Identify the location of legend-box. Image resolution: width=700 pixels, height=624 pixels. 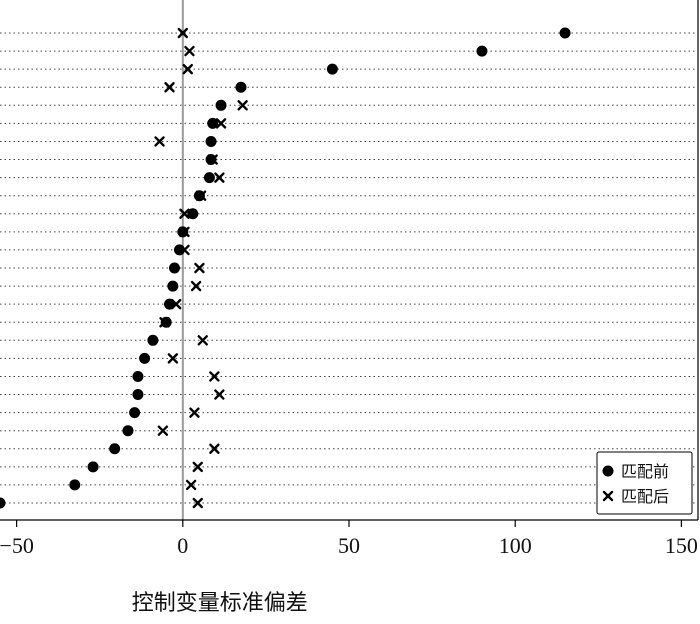
(644, 483).